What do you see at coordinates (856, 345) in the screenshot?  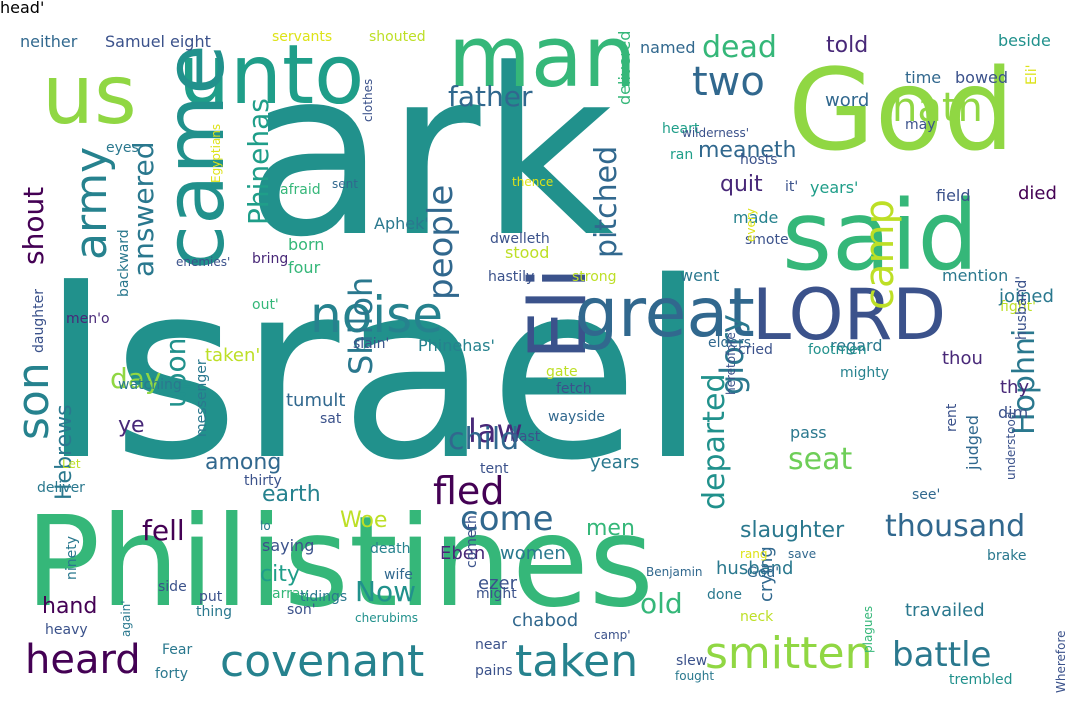 I see `cloud-word: regard` at bounding box center [856, 345].